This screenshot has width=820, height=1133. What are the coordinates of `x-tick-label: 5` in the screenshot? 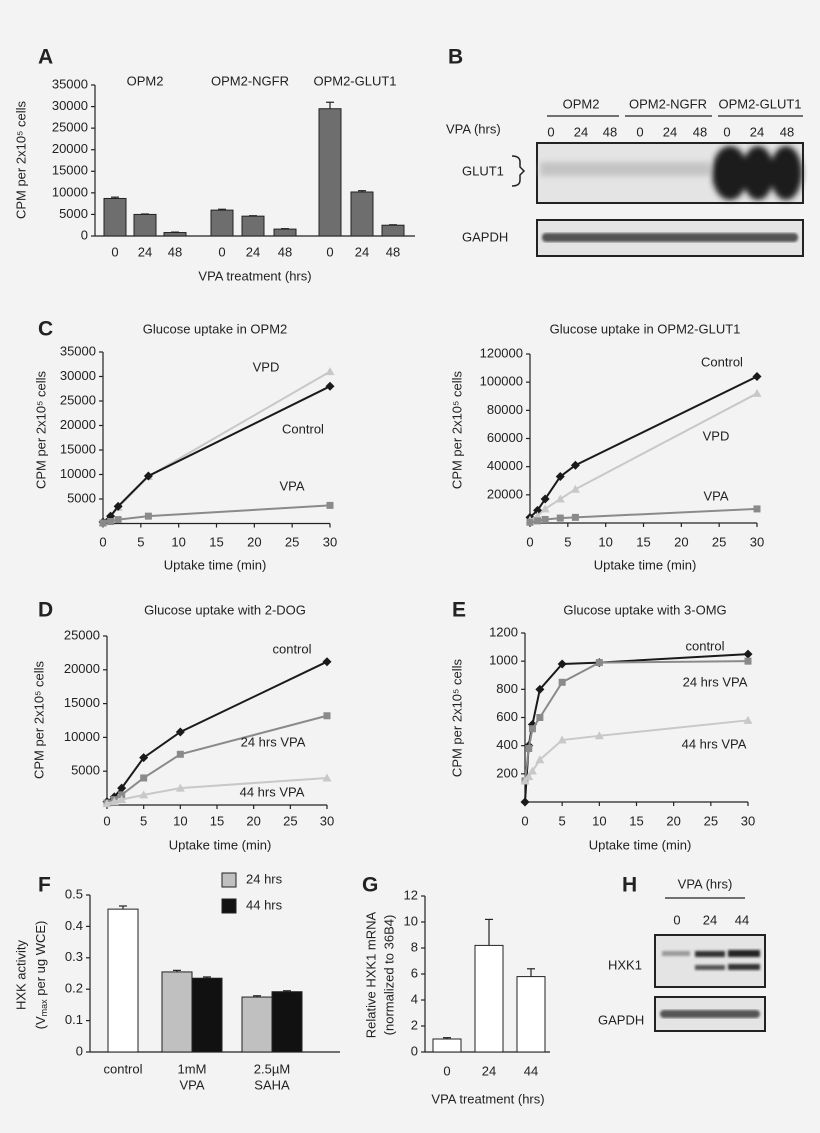 It's located at (562, 820).